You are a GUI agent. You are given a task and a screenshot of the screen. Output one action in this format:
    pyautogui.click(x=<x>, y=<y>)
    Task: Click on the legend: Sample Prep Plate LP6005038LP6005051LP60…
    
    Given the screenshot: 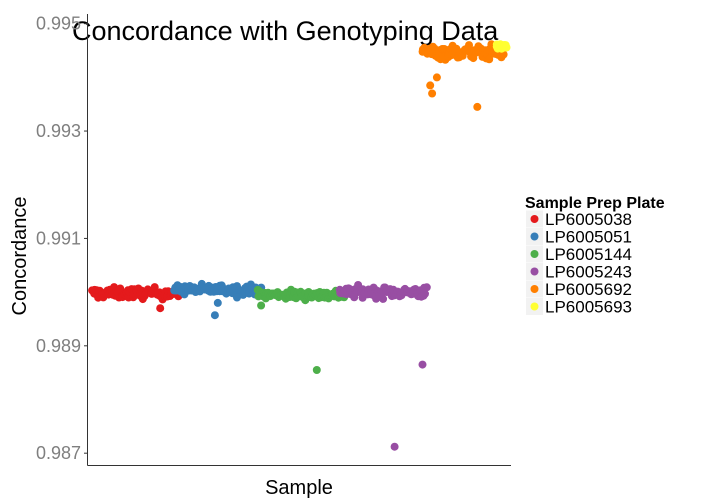 What is the action you would take?
    pyautogui.click(x=595, y=256)
    